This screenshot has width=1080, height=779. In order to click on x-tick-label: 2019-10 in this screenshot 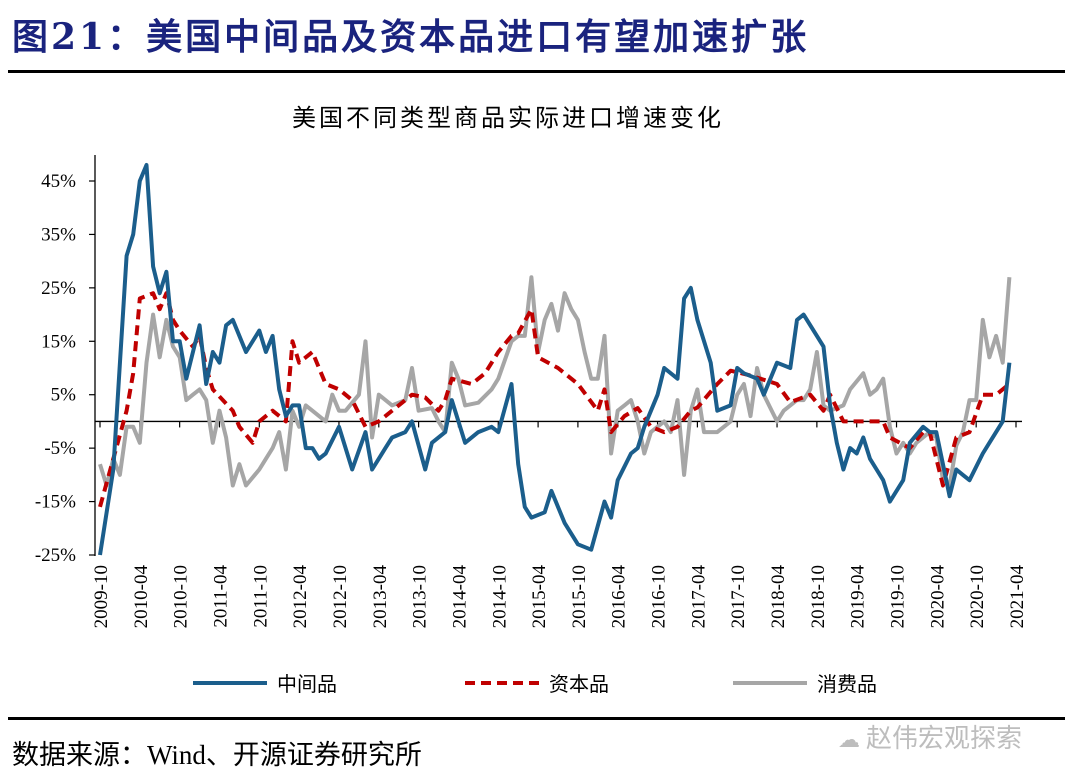, I will do `click(898, 596)`.